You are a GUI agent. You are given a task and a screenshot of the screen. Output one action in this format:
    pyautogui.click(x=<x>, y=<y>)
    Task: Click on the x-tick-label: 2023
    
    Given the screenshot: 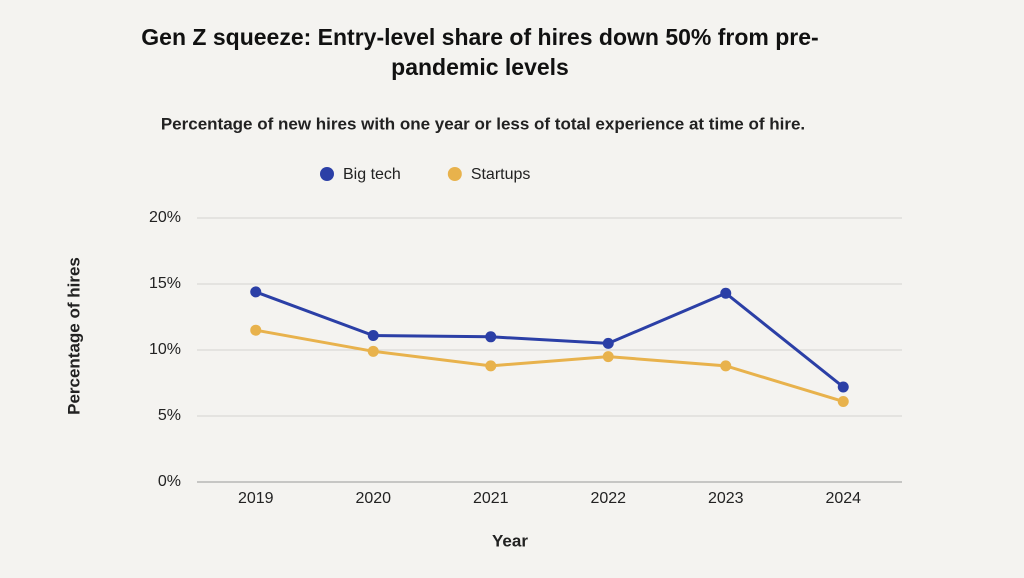 What is the action you would take?
    pyautogui.click(x=726, y=498)
    